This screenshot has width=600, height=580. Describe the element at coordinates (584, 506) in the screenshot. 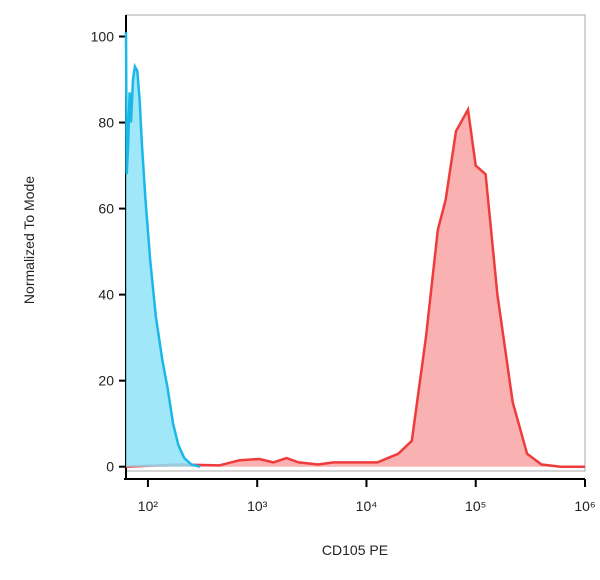

I see `x-tick-label: 10⁶` at that location.